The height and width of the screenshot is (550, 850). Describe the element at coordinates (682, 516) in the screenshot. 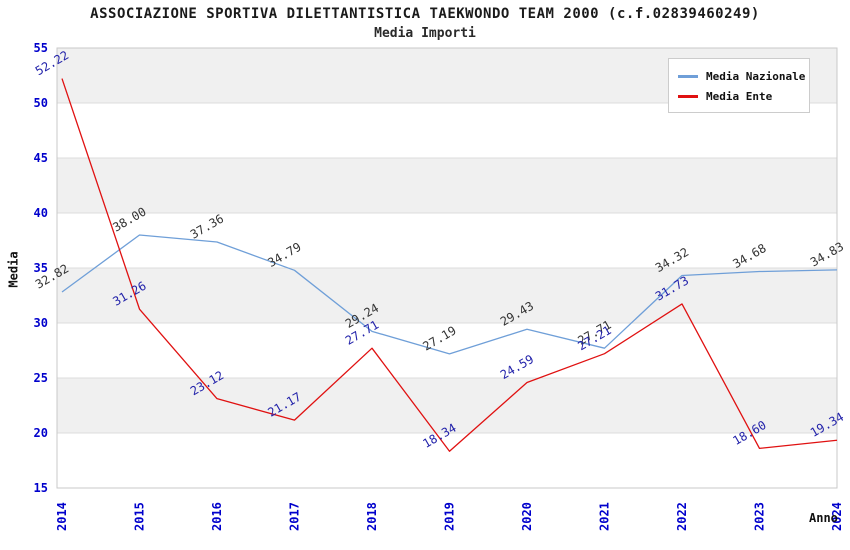

I see `x-tick-label: 2022` at that location.